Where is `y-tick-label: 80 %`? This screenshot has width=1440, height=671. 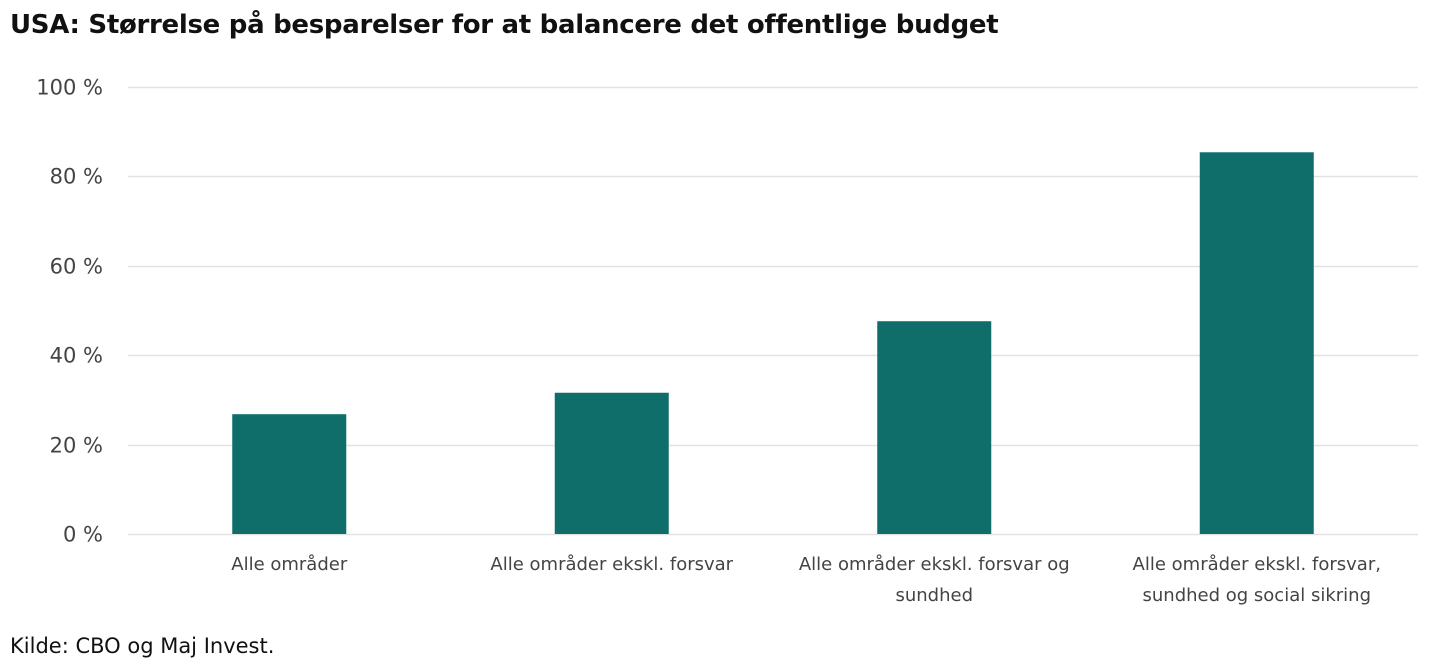 y-tick-label: 80 % is located at coordinates (76, 177).